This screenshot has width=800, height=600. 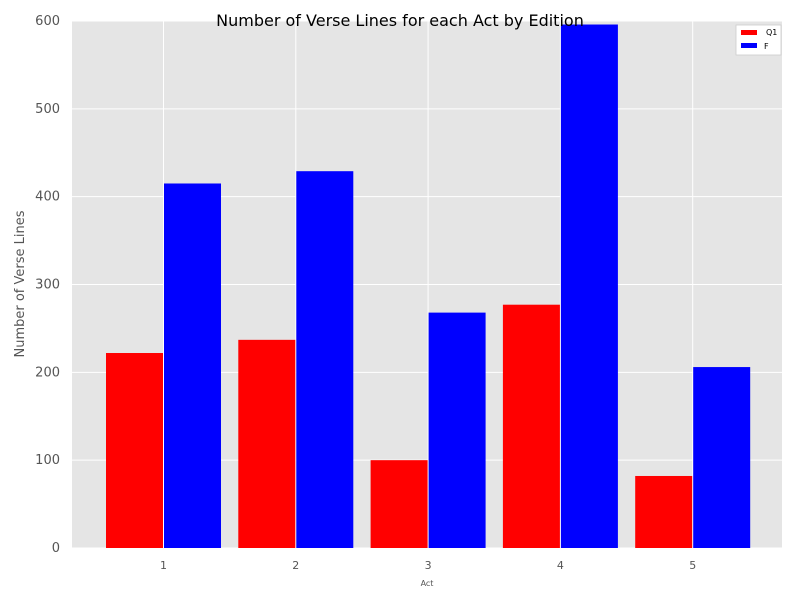 What do you see at coordinates (47, 21) in the screenshot?
I see `y-tick-label: 600` at bounding box center [47, 21].